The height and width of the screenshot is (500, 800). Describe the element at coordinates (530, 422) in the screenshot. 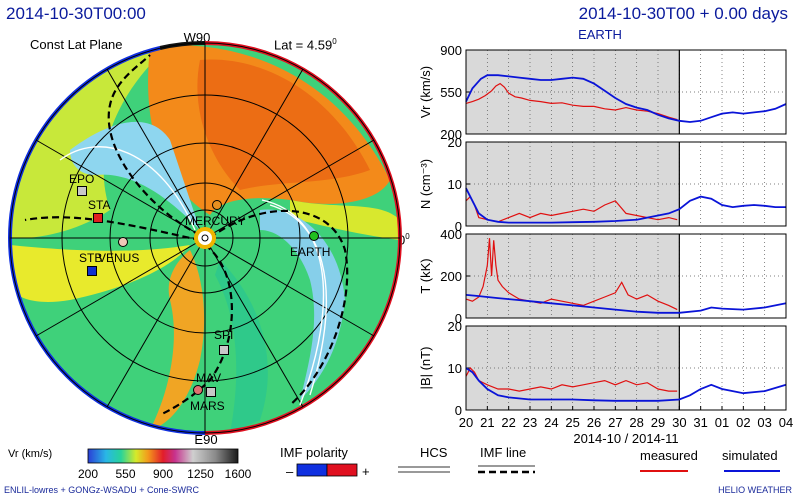

I see `xtick-label-23: 23` at that location.